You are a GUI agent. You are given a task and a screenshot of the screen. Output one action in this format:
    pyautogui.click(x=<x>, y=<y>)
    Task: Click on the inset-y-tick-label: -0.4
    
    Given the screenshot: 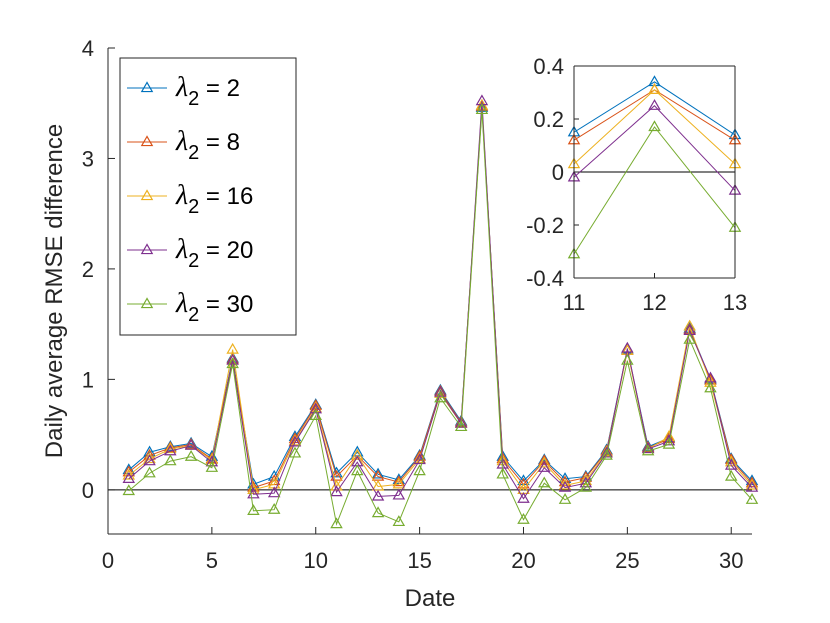 What is the action you would take?
    pyautogui.click(x=545, y=278)
    